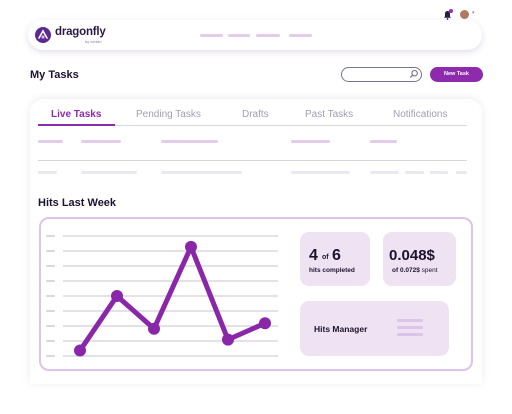 This screenshot has height=414, width=512. I want to click on tab-pending-tasks: Pending Tasks, so click(168, 114).